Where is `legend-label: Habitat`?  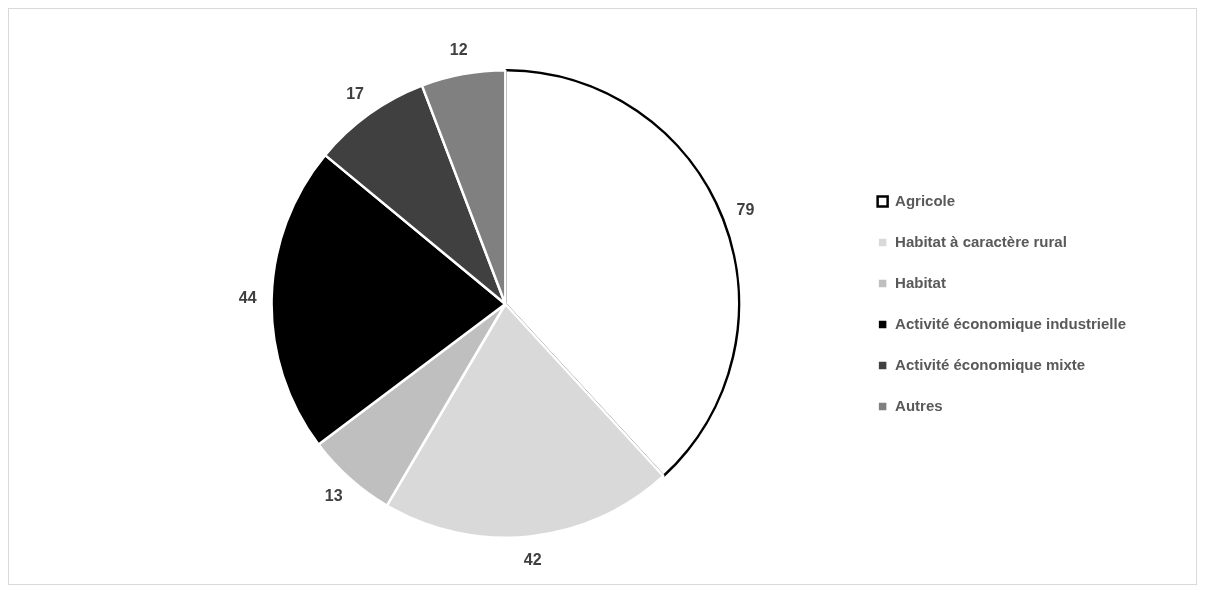
legend-label: Habitat is located at coordinates (920, 282).